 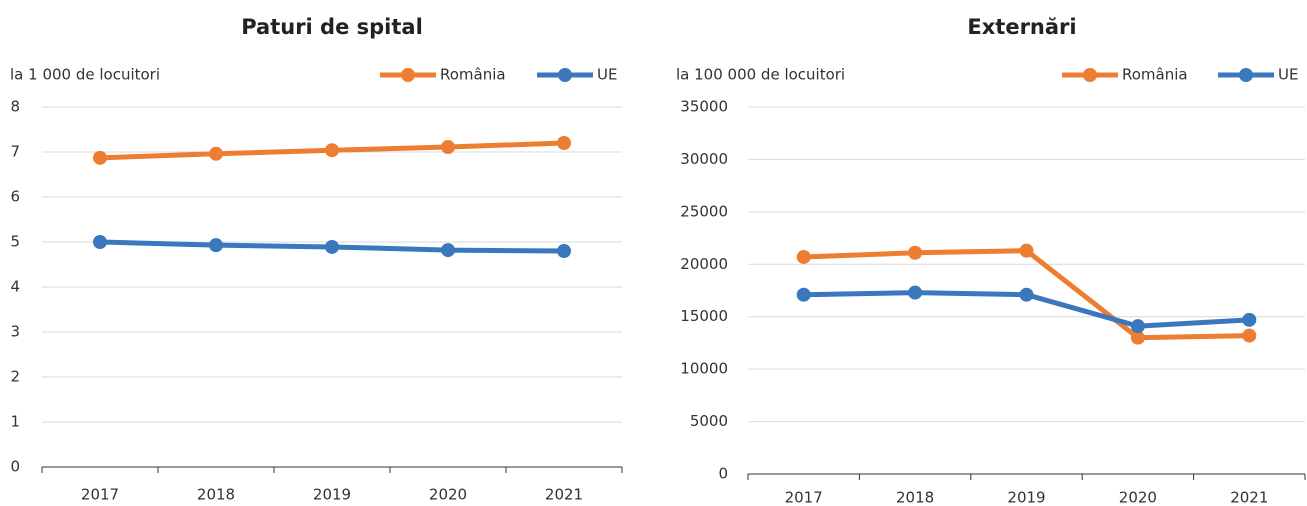 What do you see at coordinates (704, 211) in the screenshot?
I see `y-tick-label: 25000` at bounding box center [704, 211].